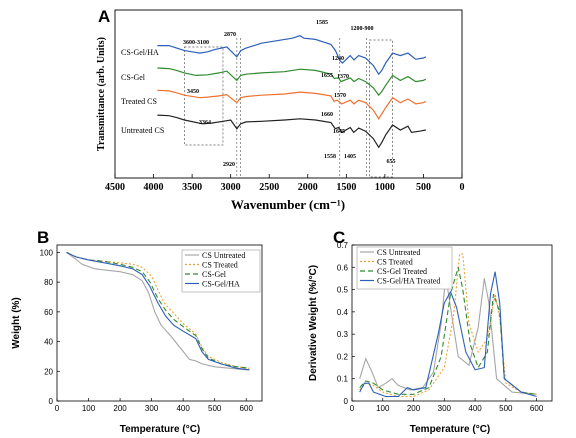 The image size is (576, 438). What do you see at coordinates (48, 312) in the screenshot?
I see `y-tick-label: 60` at bounding box center [48, 312].